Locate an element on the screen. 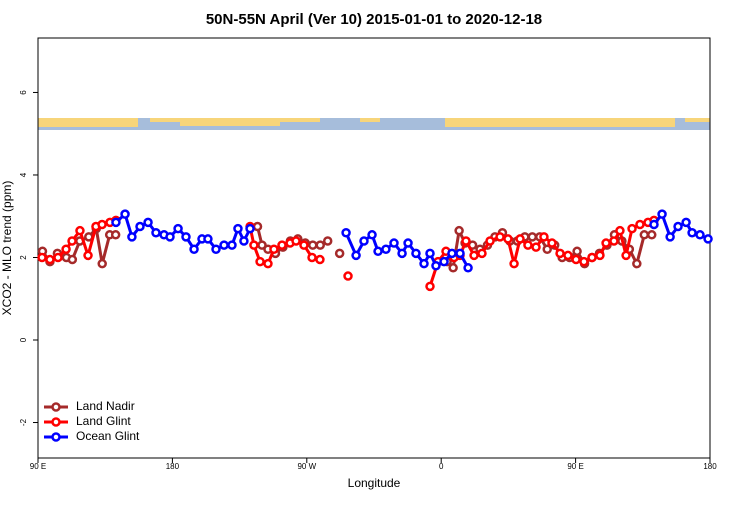  y-tick-label: 2 is located at coordinates (23, 257).